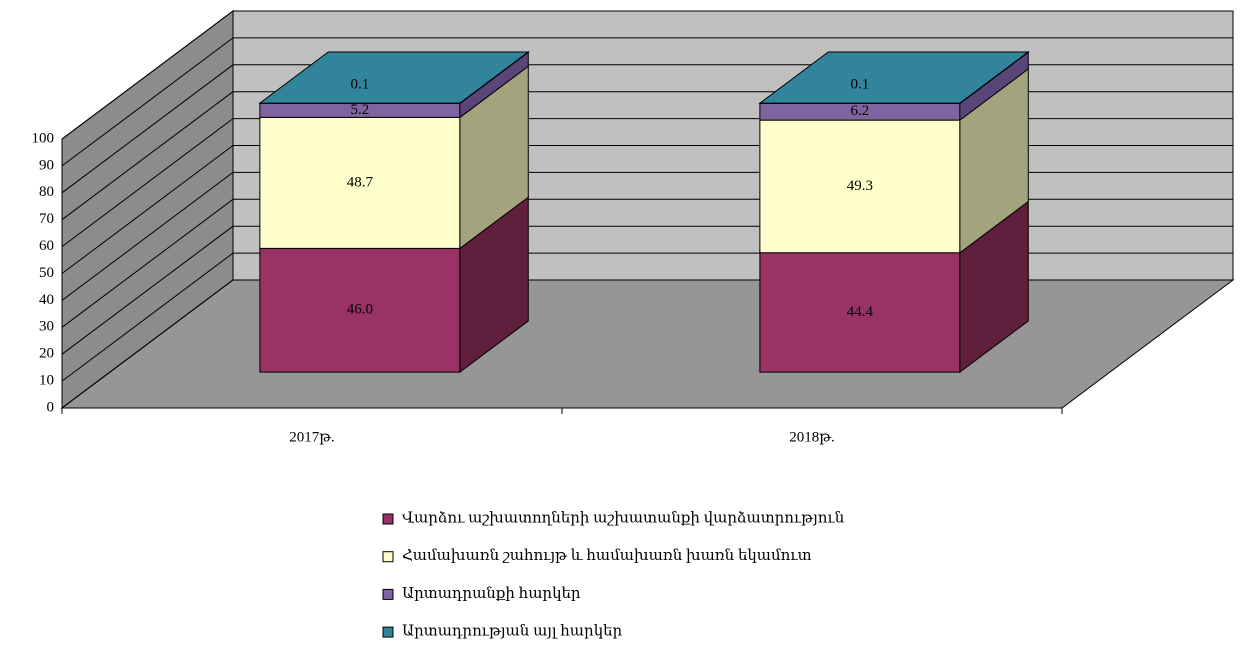 This screenshot has width=1240, height=655. Describe the element at coordinates (43, 138) in the screenshot. I see `y-tick-label: 100` at that location.